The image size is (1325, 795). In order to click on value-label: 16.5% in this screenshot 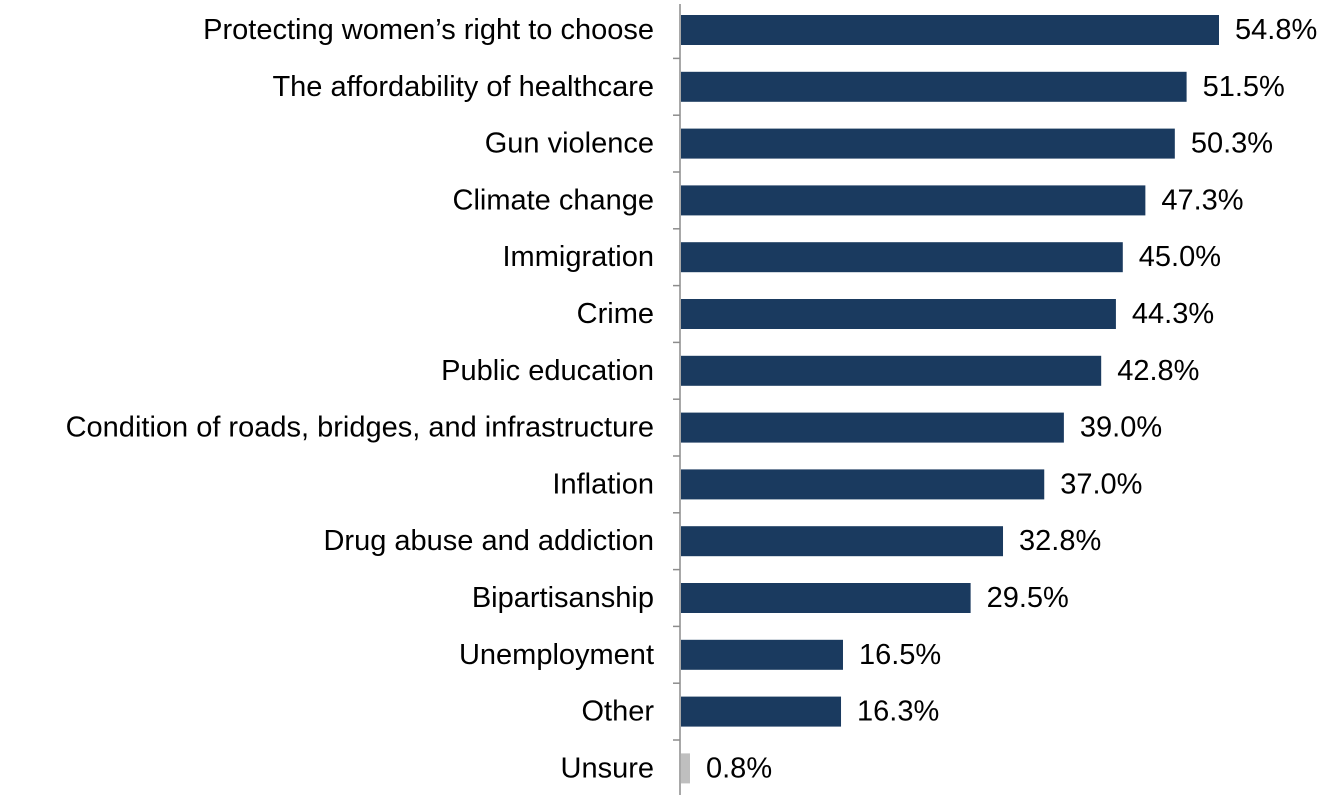, I will do `click(900, 655)`.